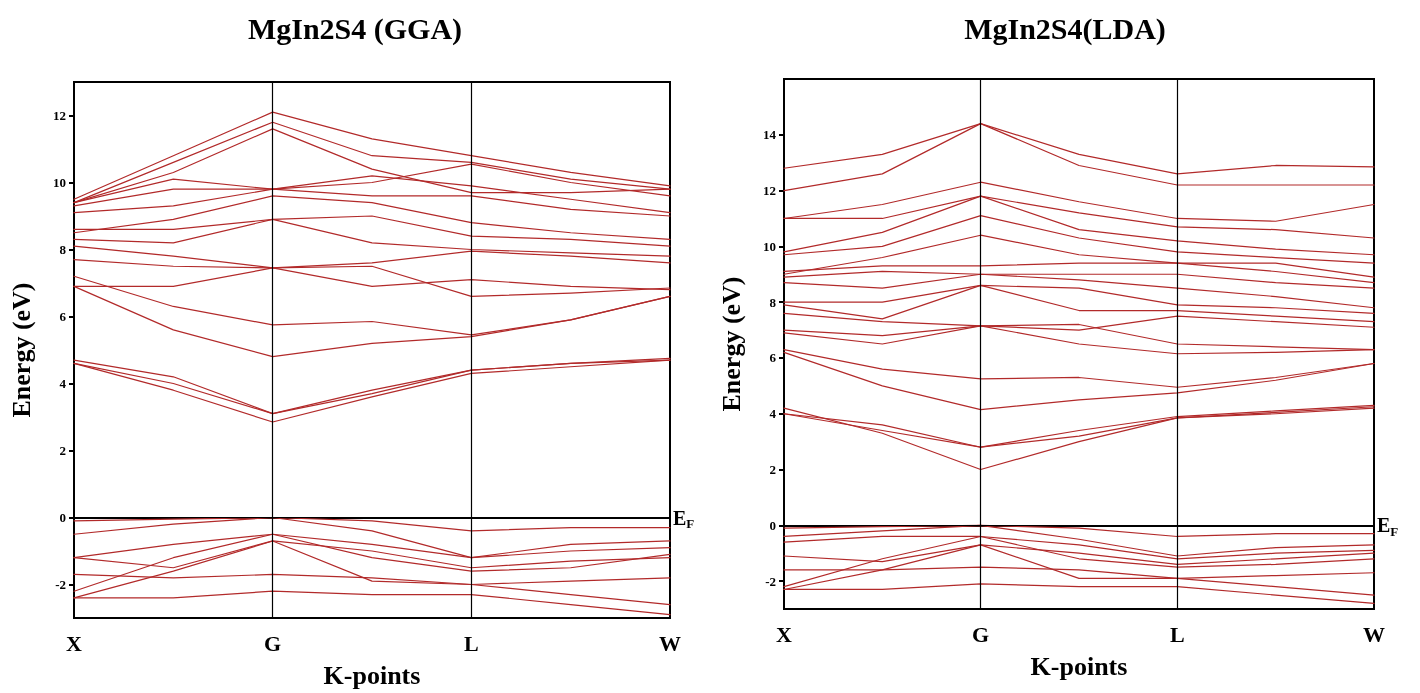  Describe the element at coordinates (1065, 28) in the screenshot. I see `chart-title: MgIn2S4(LDA)` at that location.